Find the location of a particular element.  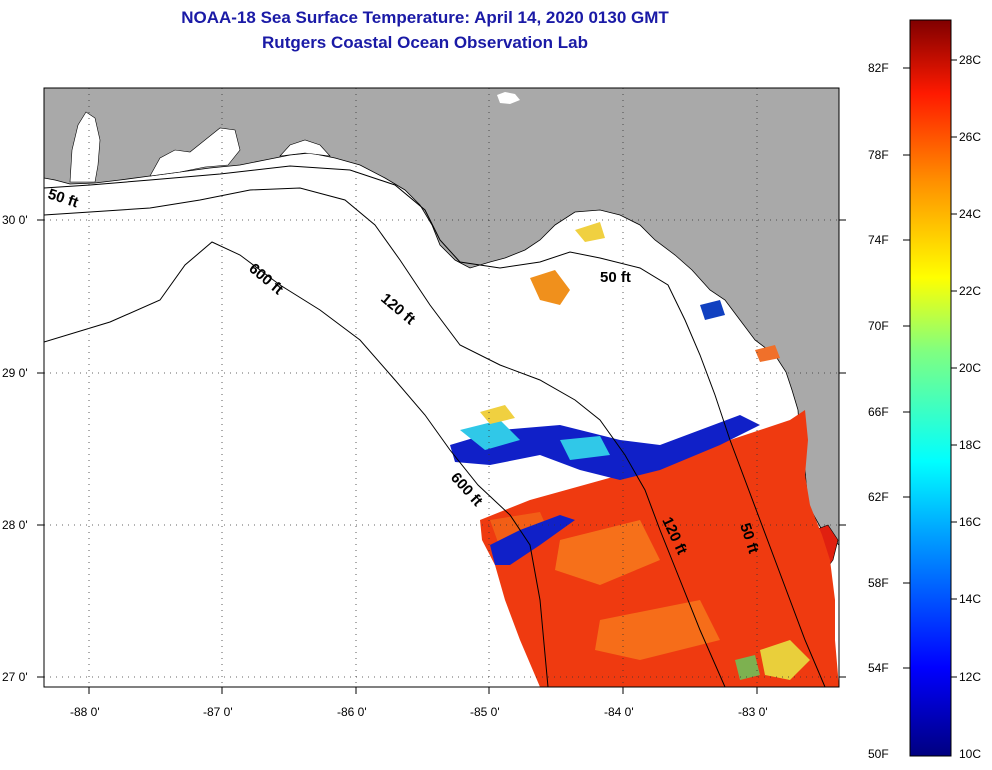

colorbar-f-label: 62F is located at coordinates (878, 497).